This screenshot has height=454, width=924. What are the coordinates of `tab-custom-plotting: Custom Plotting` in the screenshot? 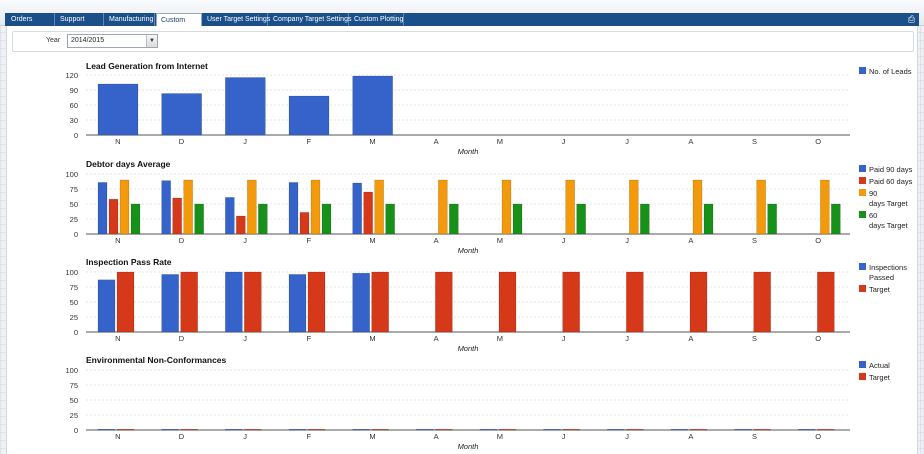 It's located at (377, 19).